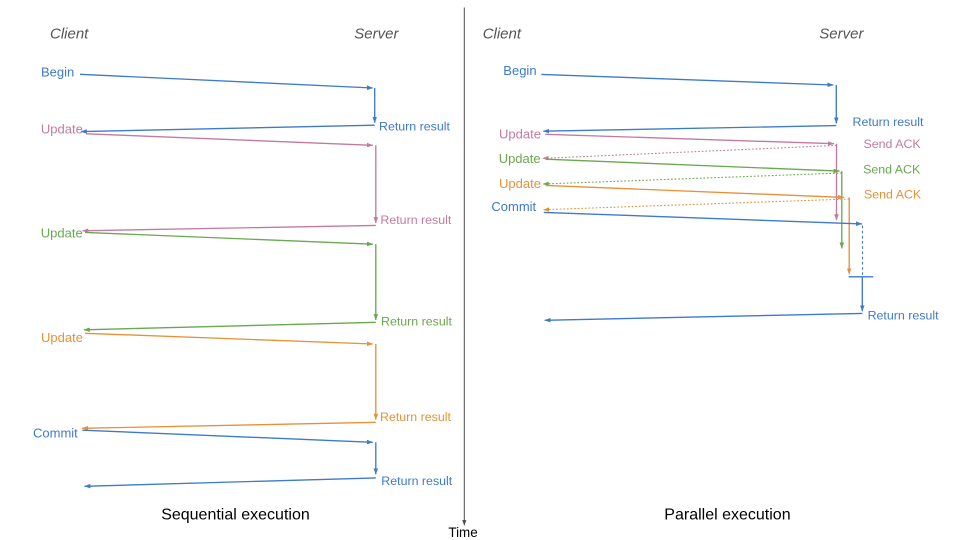 The height and width of the screenshot is (540, 960). Describe the element at coordinates (727, 514) in the screenshot. I see `svg-text: Parallel execution` at that location.